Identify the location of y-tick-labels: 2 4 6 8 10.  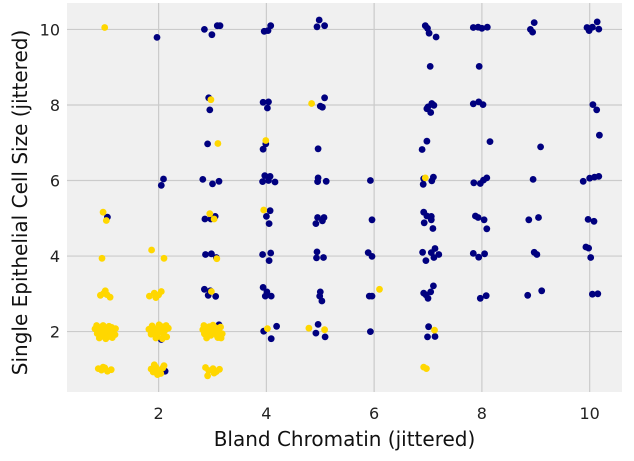
(50, 180).